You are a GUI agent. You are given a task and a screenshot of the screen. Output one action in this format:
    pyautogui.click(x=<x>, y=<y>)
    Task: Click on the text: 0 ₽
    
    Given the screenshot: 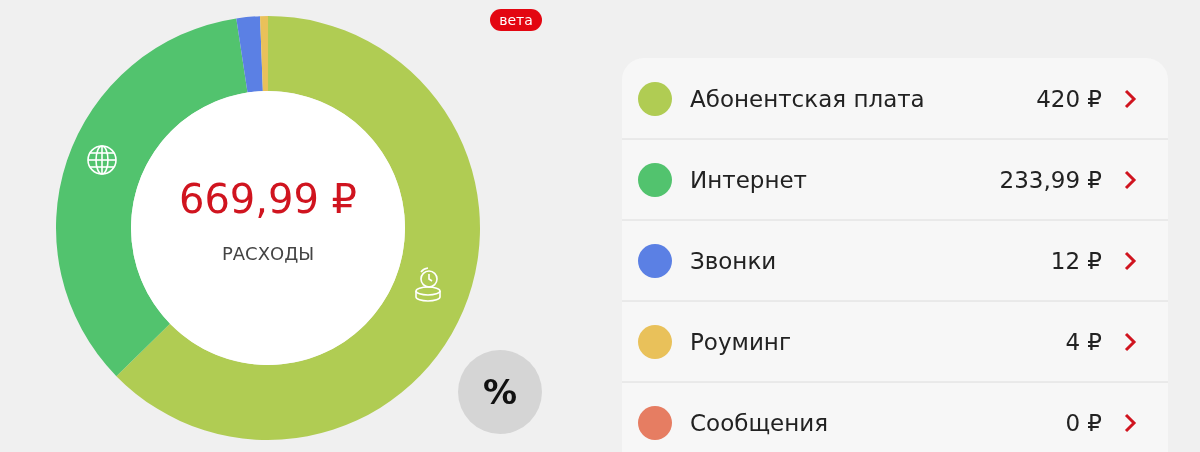 What is the action you would take?
    pyautogui.click(x=1083, y=423)
    